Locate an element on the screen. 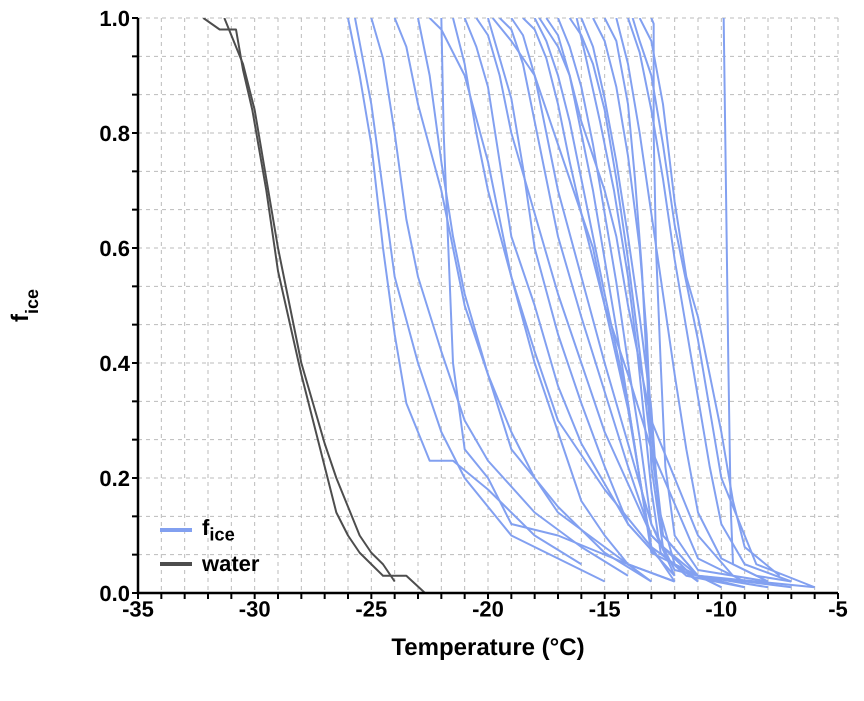  x-tick-label: -10 is located at coordinates (721, 609).